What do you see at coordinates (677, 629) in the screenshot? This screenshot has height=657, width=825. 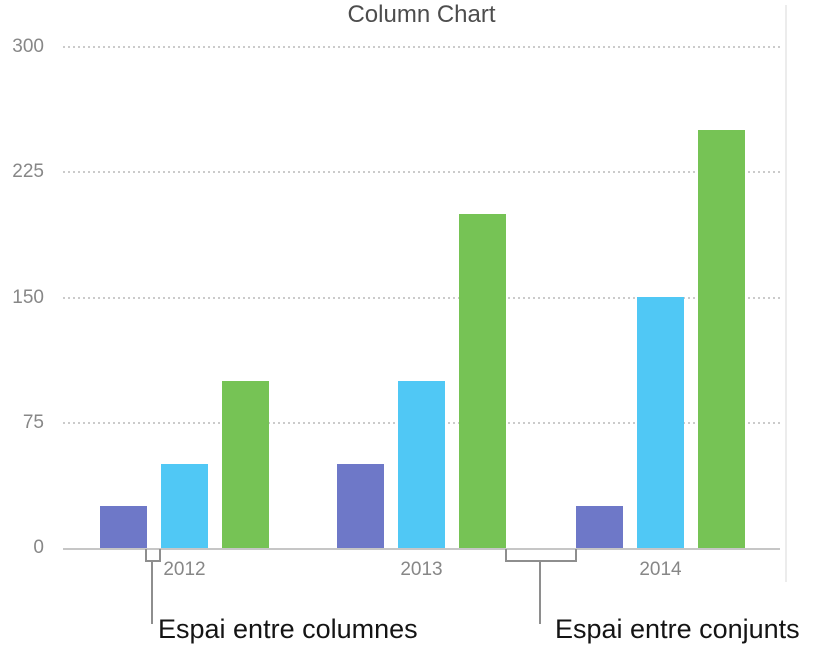 I see `set-gap-label: Espai entre conjunts` at bounding box center [677, 629].